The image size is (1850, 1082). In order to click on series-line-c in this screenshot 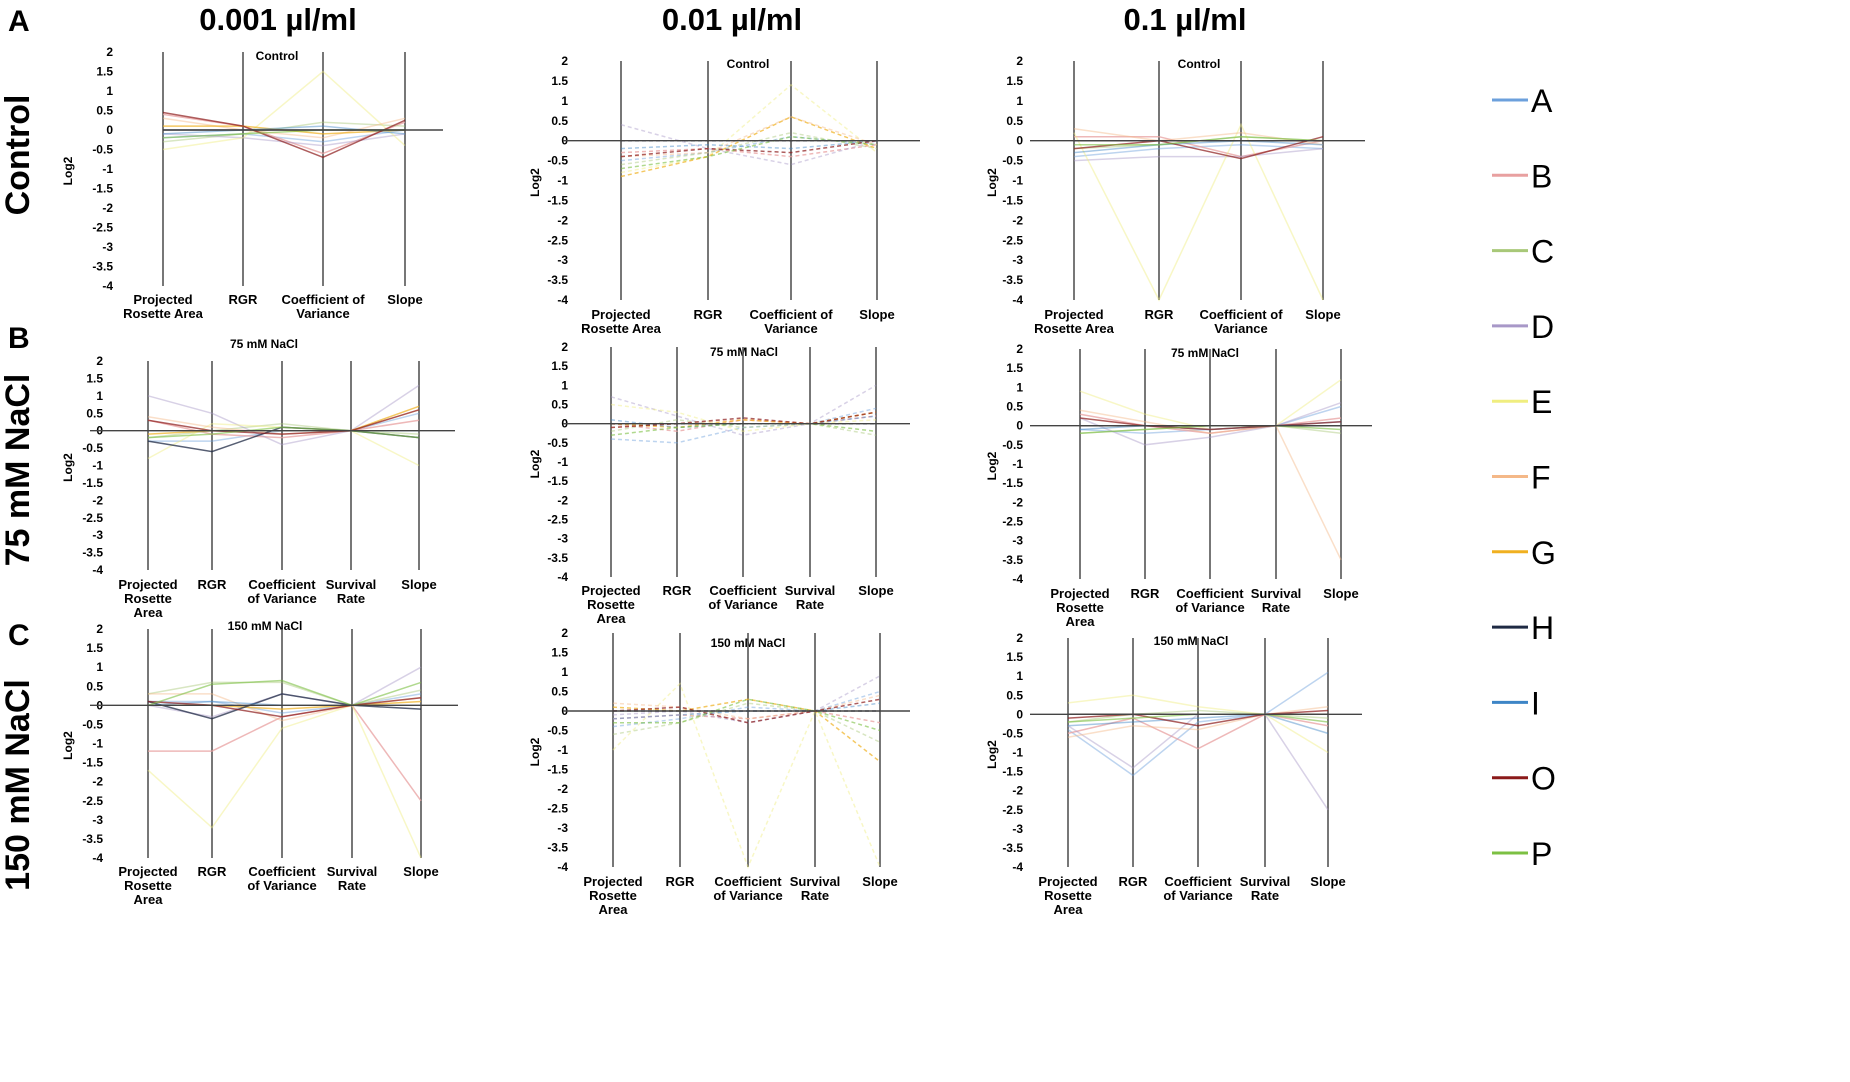, I will do `click(283, 430)`.